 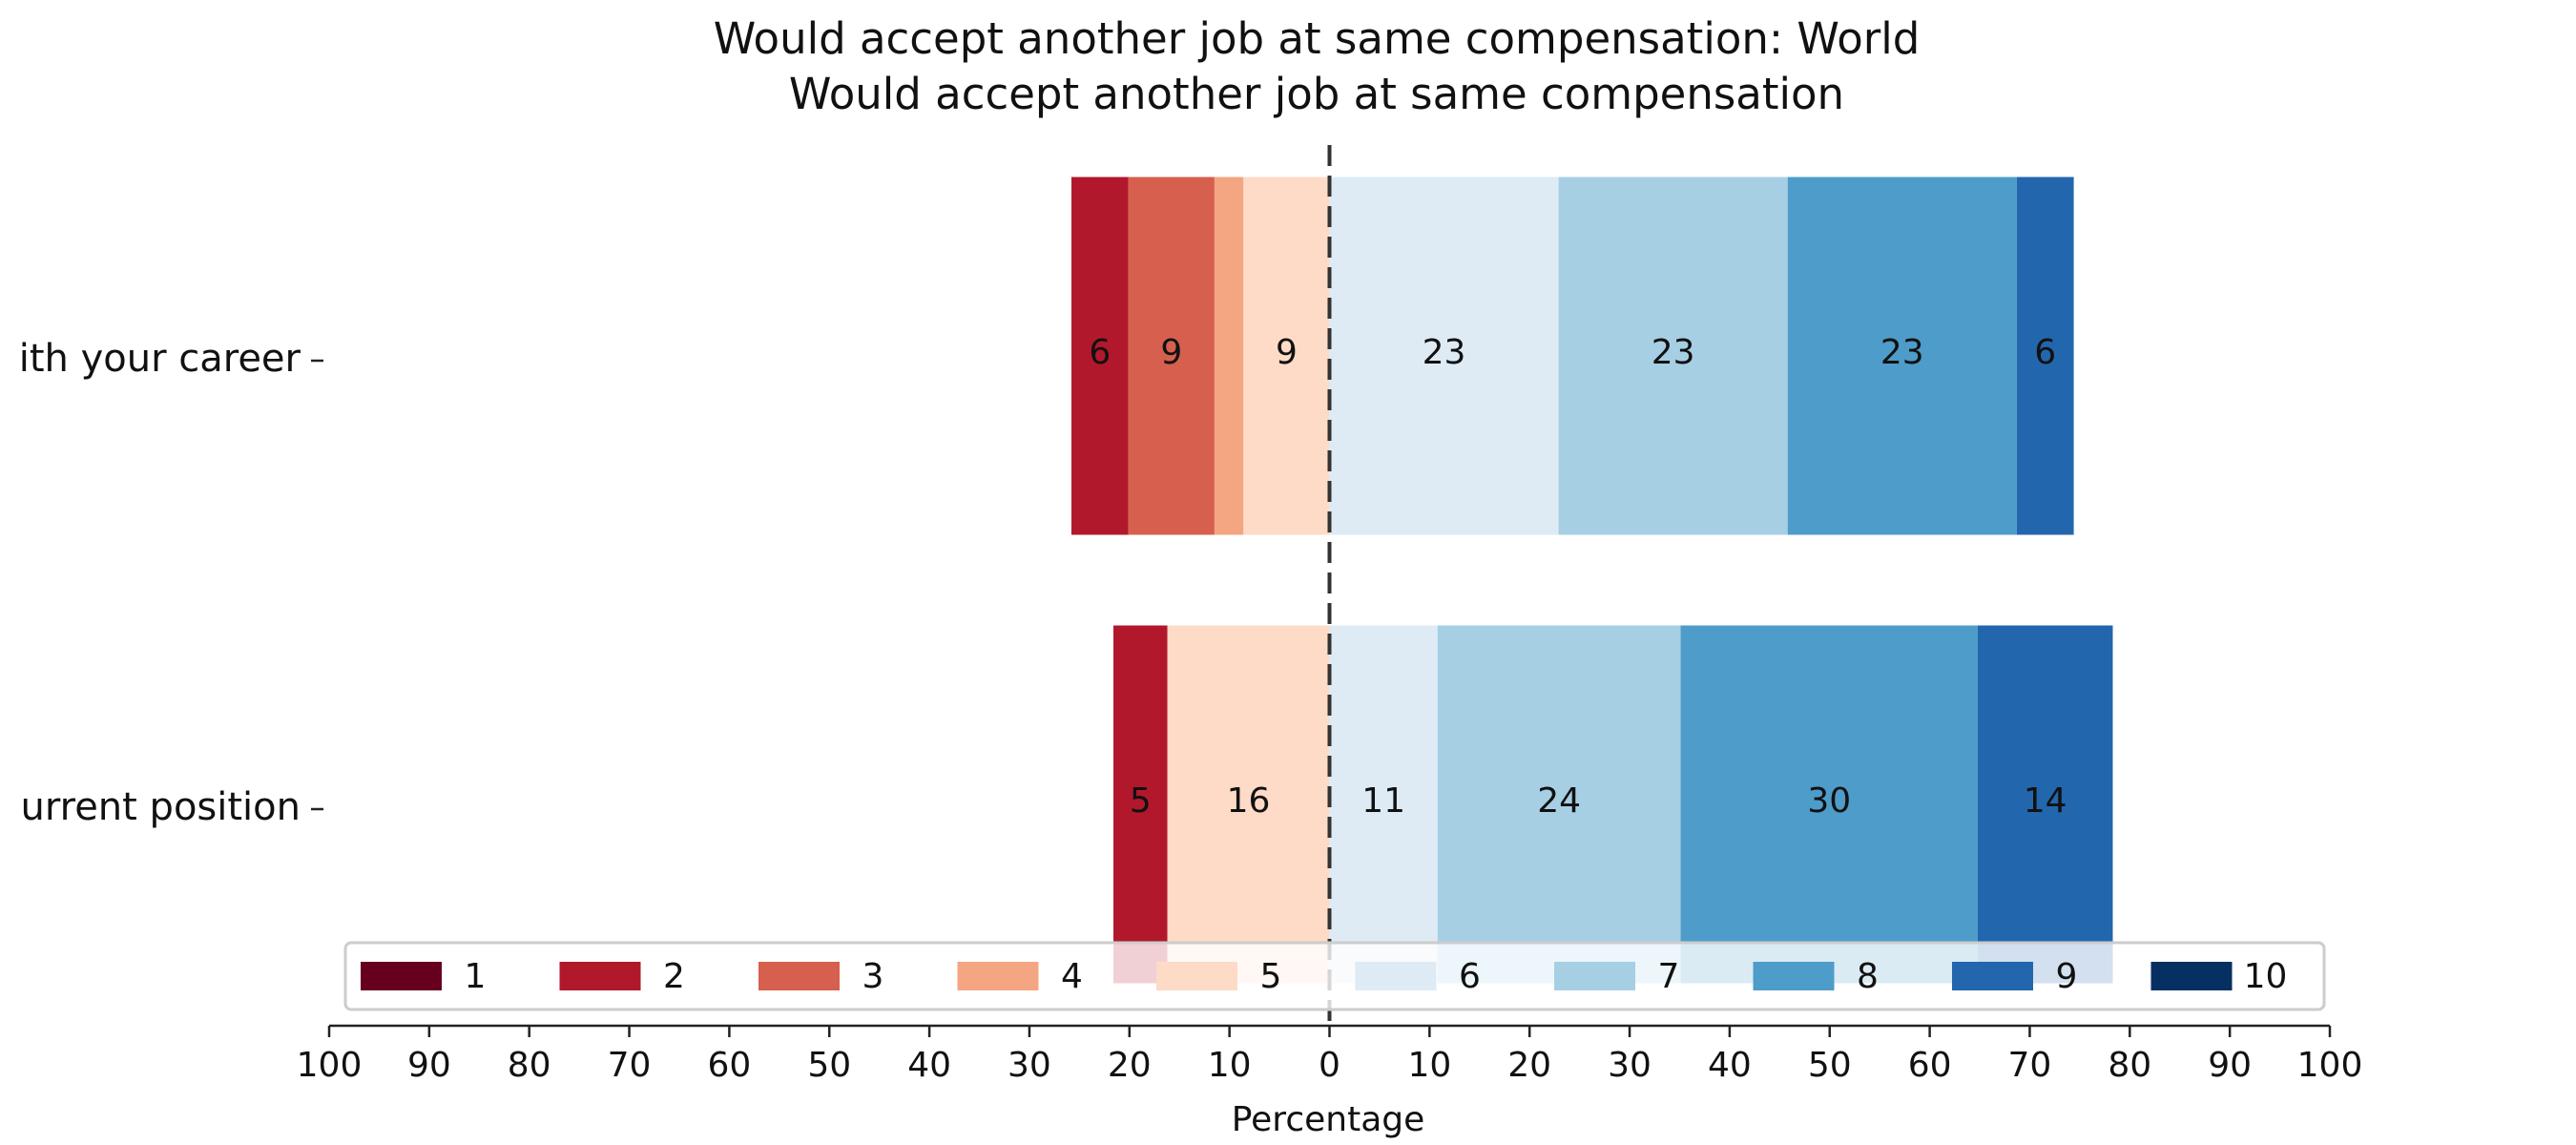 What do you see at coordinates (1868, 976) in the screenshot?
I see `legend-label-8: 8` at bounding box center [1868, 976].